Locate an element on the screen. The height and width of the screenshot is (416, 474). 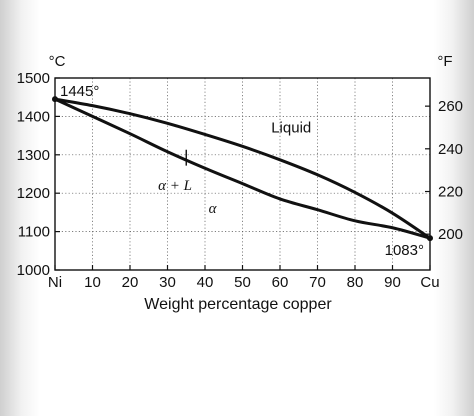
x-tick-label: 20 is located at coordinates (130, 282).